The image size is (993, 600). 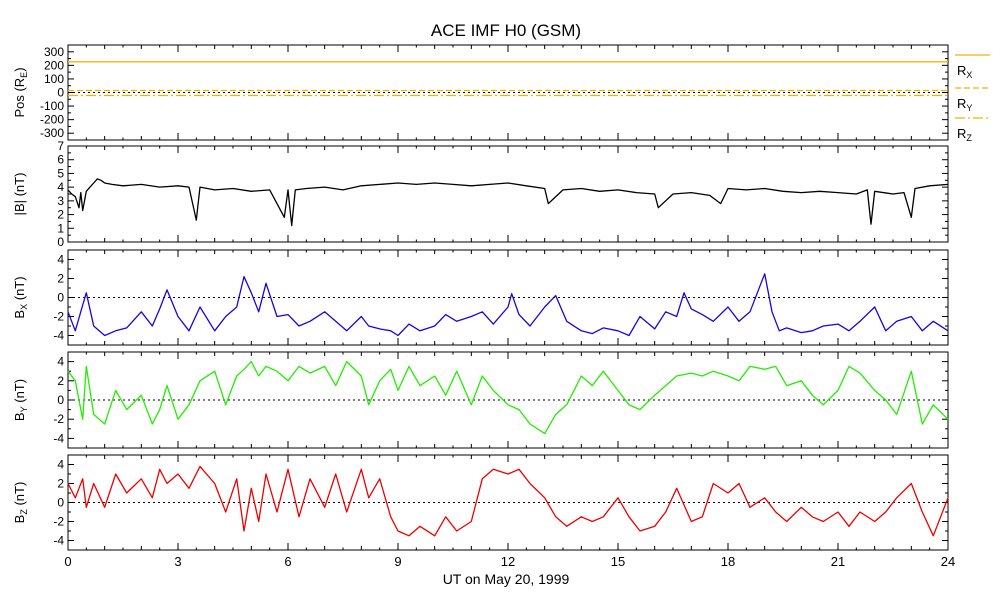 I want to click on y-tick-label: -200, so click(x=52, y=120).